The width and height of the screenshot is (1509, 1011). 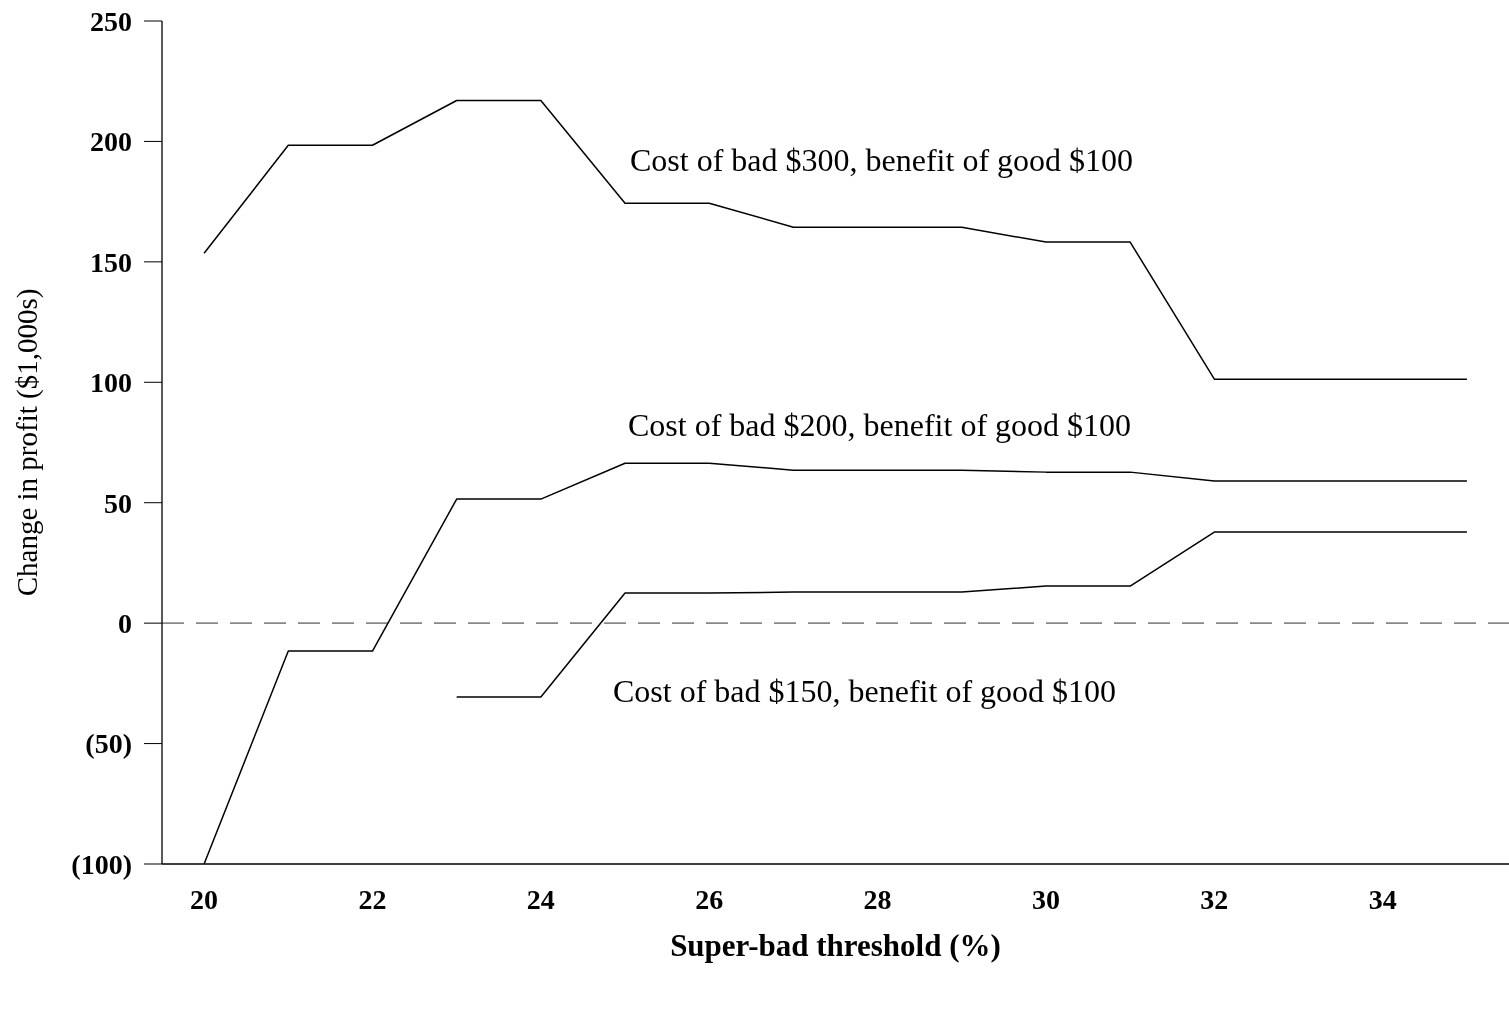 I want to click on x-tick-label: 26, so click(x=709, y=899).